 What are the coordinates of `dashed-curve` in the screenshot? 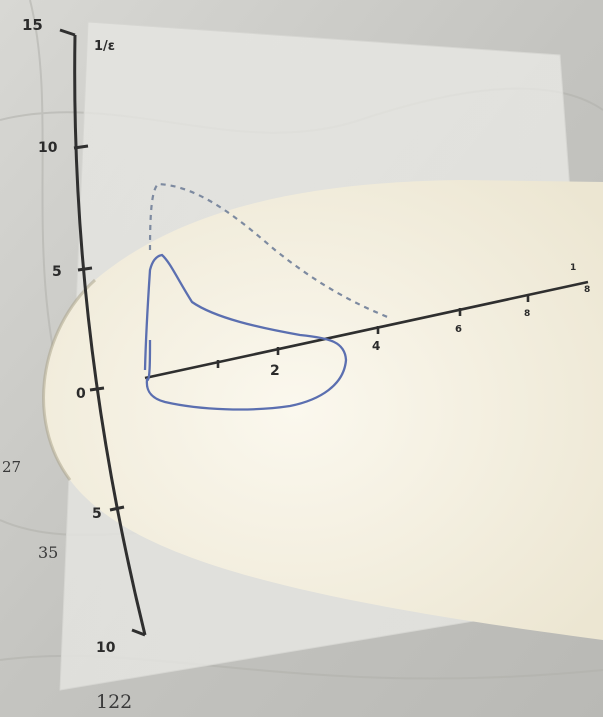 It's located at (269, 251).